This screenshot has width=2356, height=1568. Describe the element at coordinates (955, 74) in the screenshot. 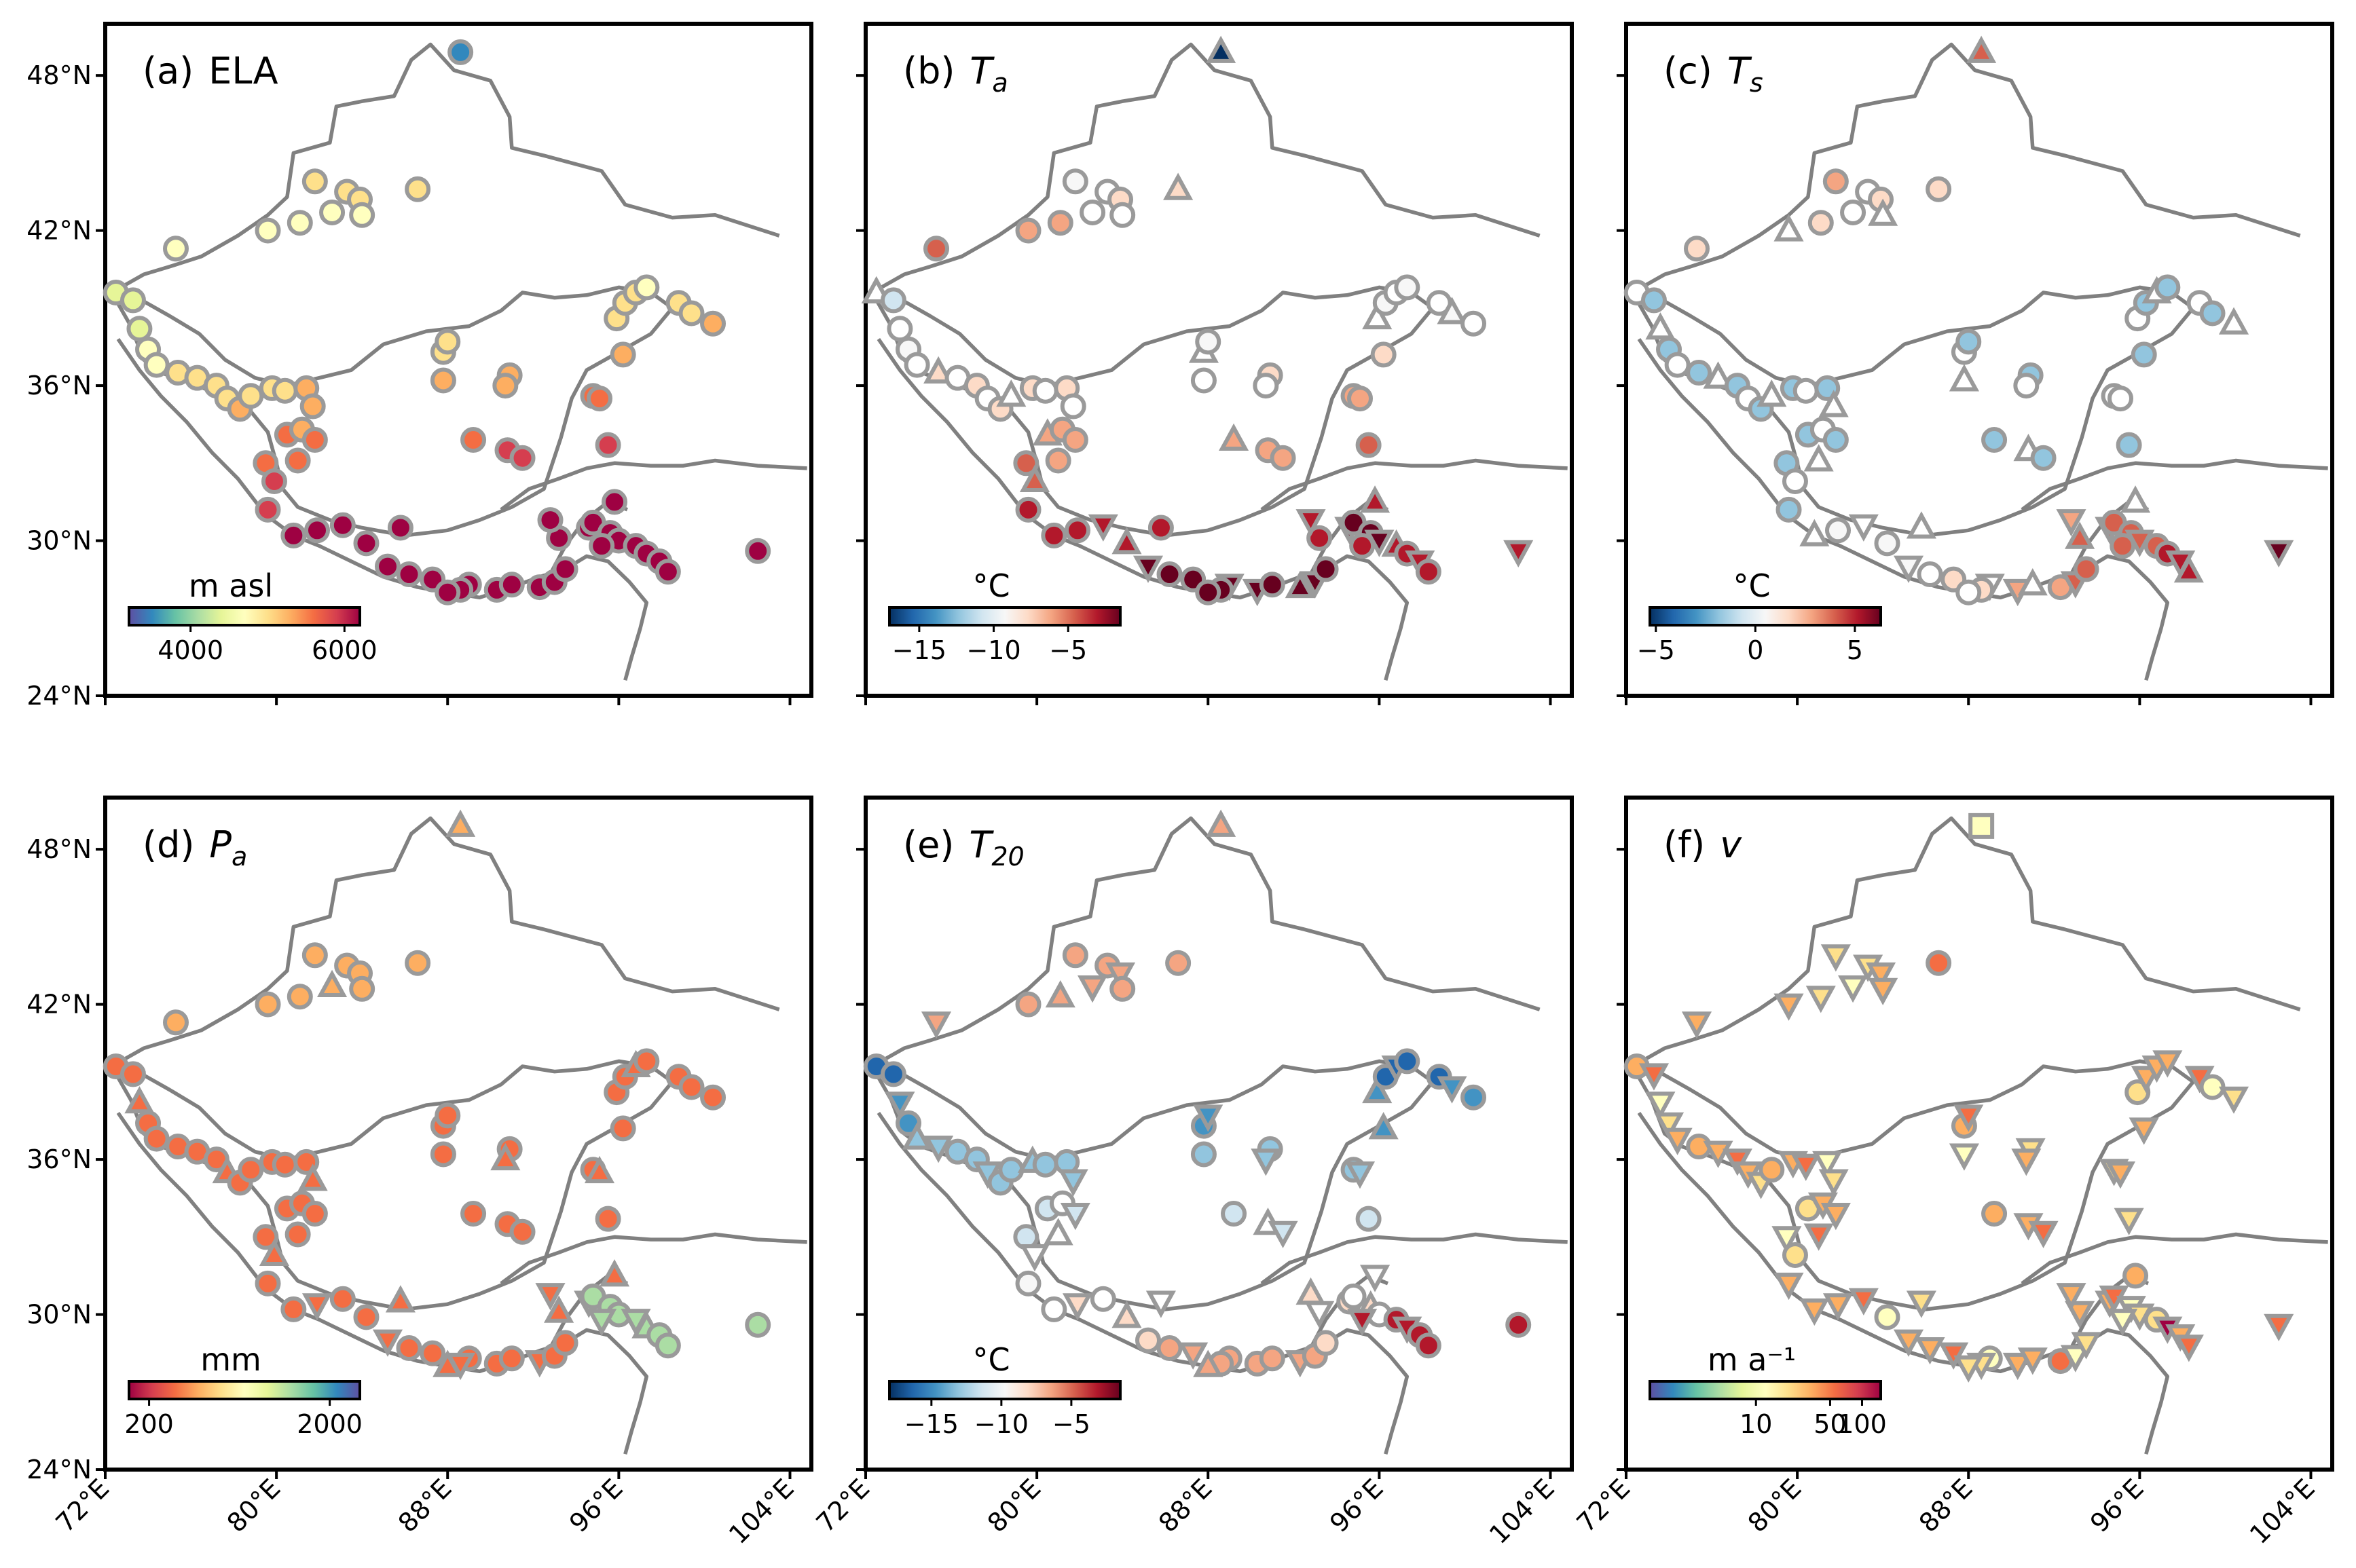

I see `panel-title: (b) Ta` at that location.